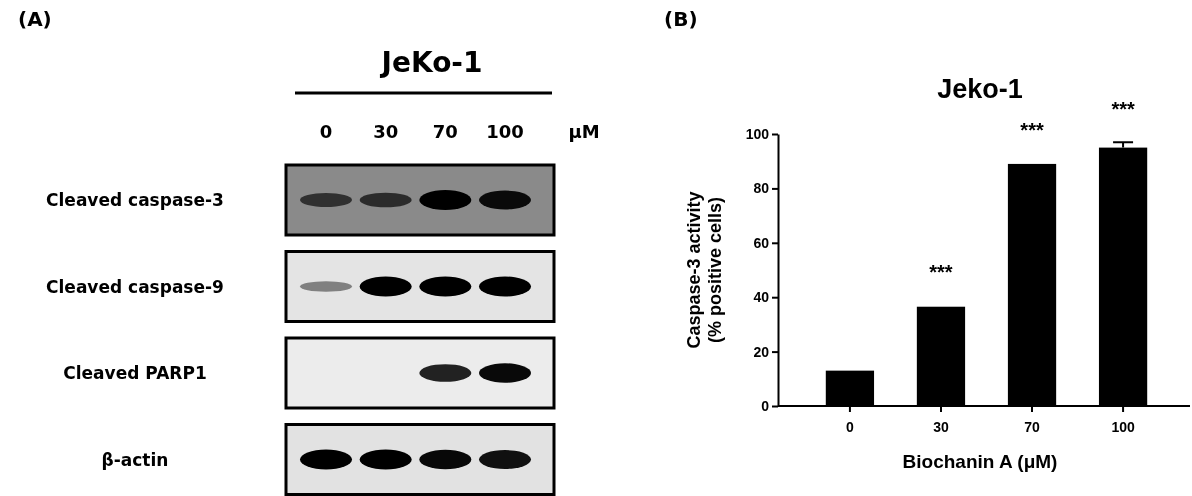  I want to click on x-tick-label: 0, so click(850, 426).